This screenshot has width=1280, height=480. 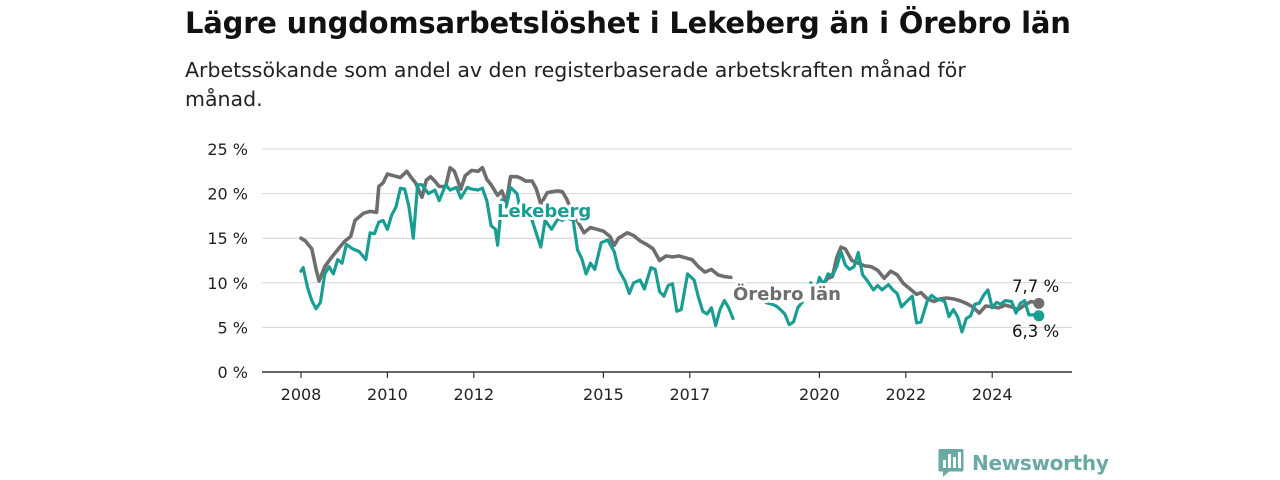 I want to click on y-tick-label: 15 %, so click(x=227, y=238).